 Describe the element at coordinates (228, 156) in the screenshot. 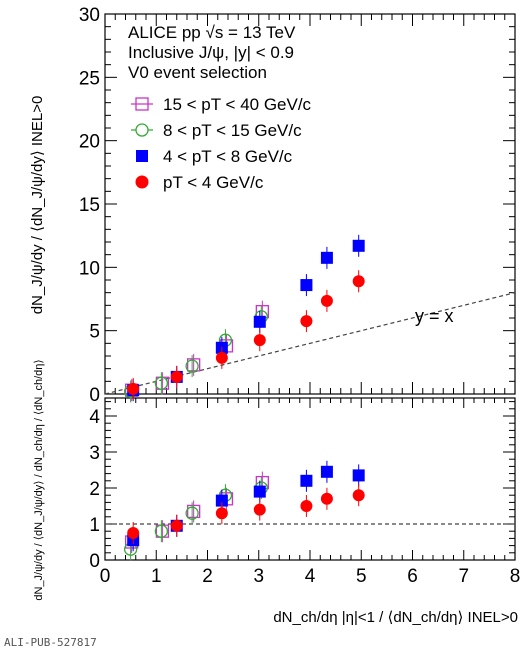

I see `legend-label-3: 4 < pT < 8 GeV/c` at that location.